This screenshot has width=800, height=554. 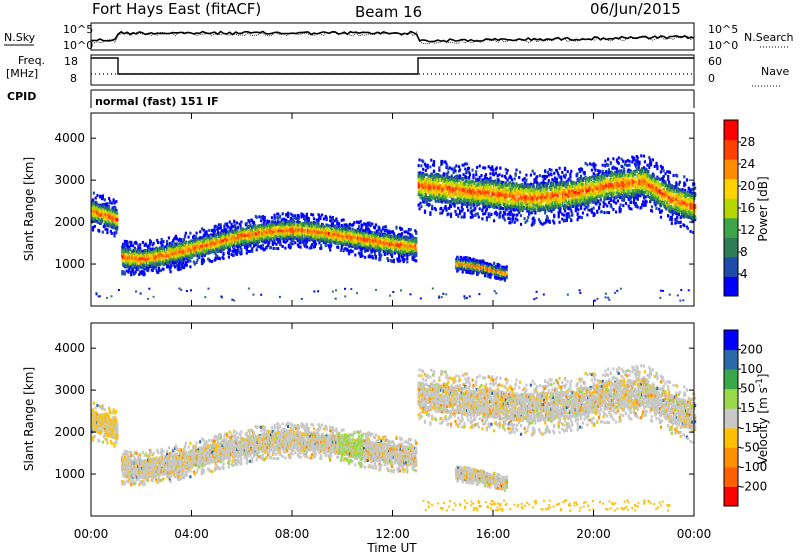 What do you see at coordinates (71, 61) in the screenshot?
I see `freq-tick-18: 18` at bounding box center [71, 61].